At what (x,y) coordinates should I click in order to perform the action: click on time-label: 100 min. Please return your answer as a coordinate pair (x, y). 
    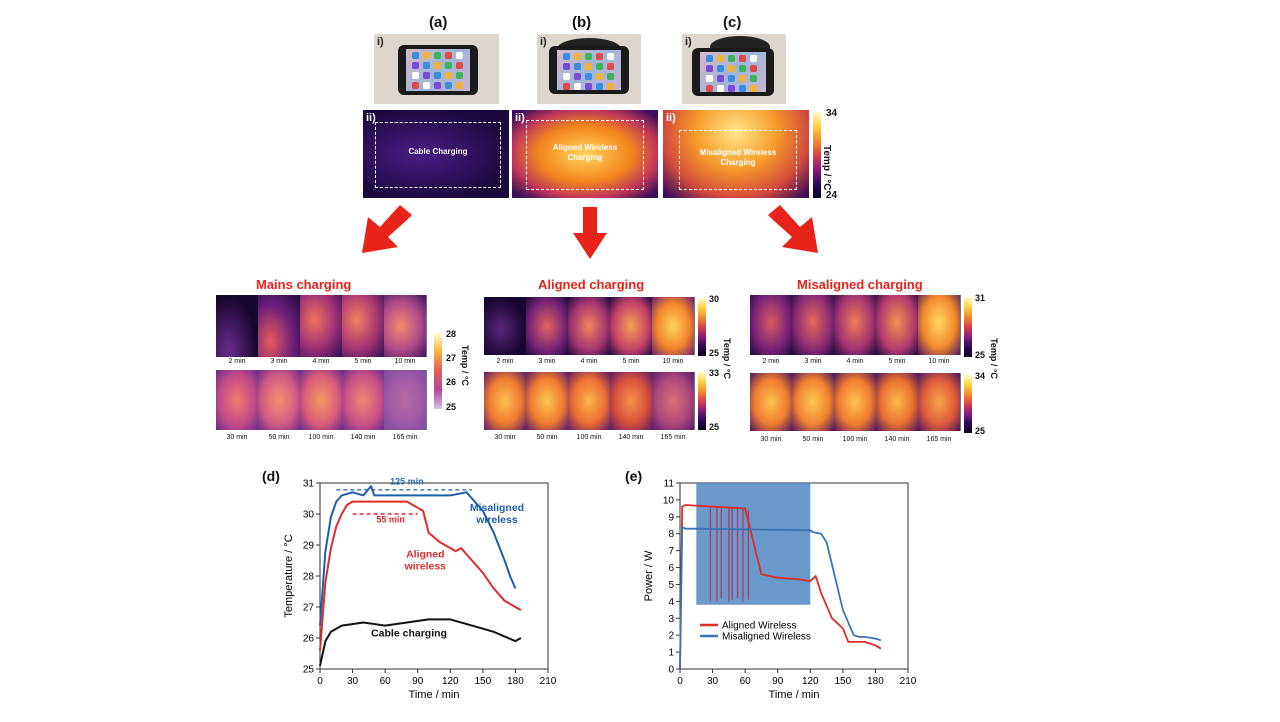
    Looking at the image, I should click on (321, 437).